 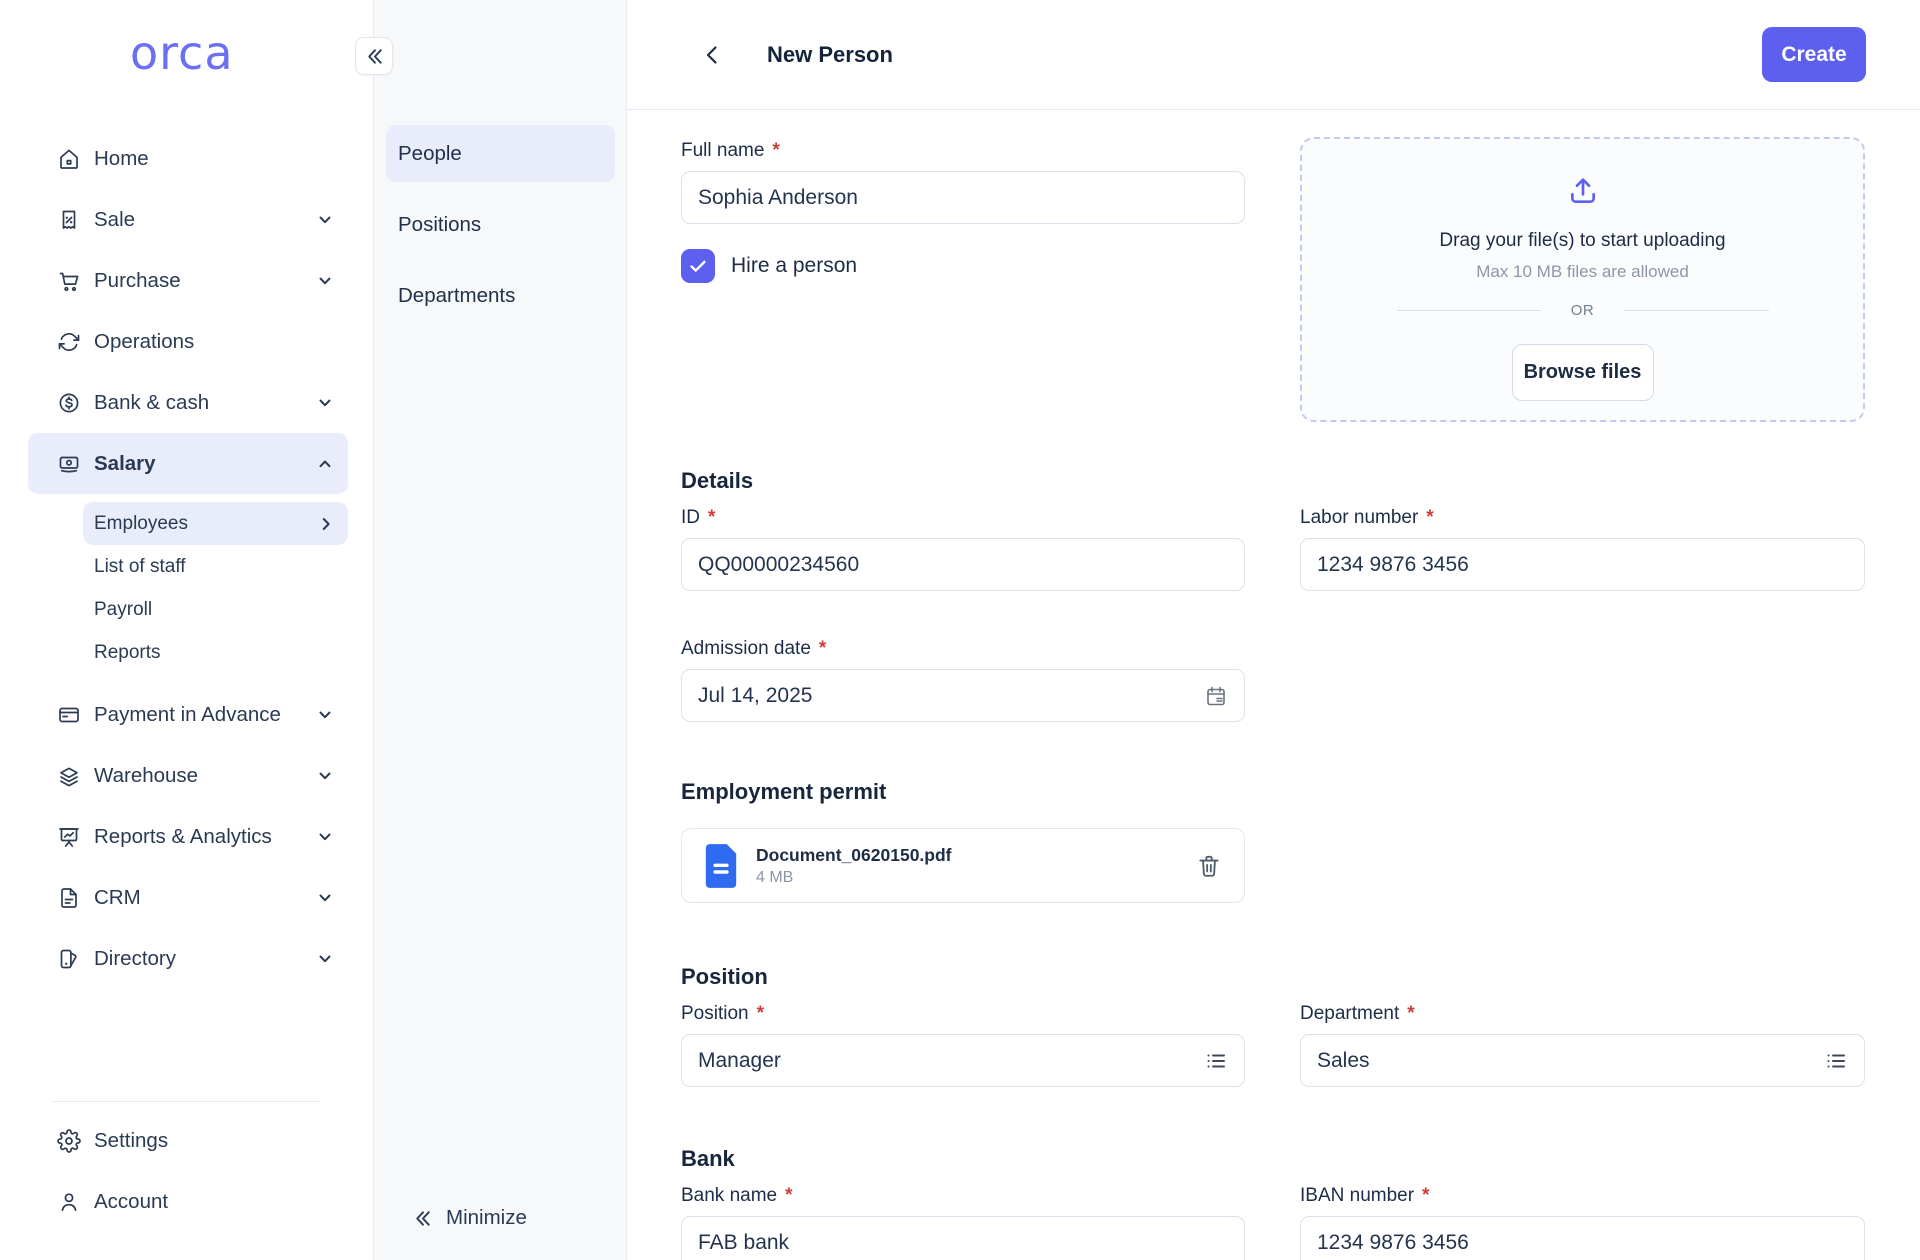 I want to click on sidebar-subitem-employees: Employees, so click(x=215, y=523).